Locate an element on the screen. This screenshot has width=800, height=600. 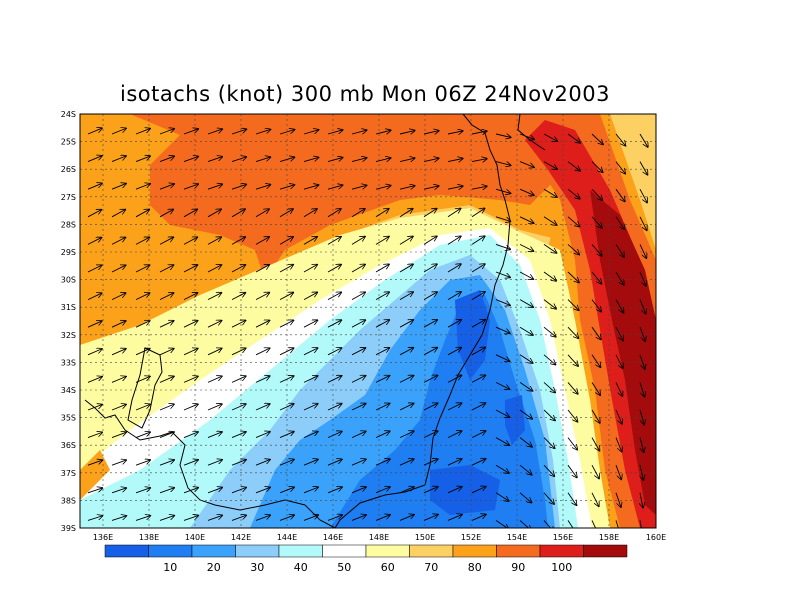
colorbar-label: 100 is located at coordinates (561, 567).